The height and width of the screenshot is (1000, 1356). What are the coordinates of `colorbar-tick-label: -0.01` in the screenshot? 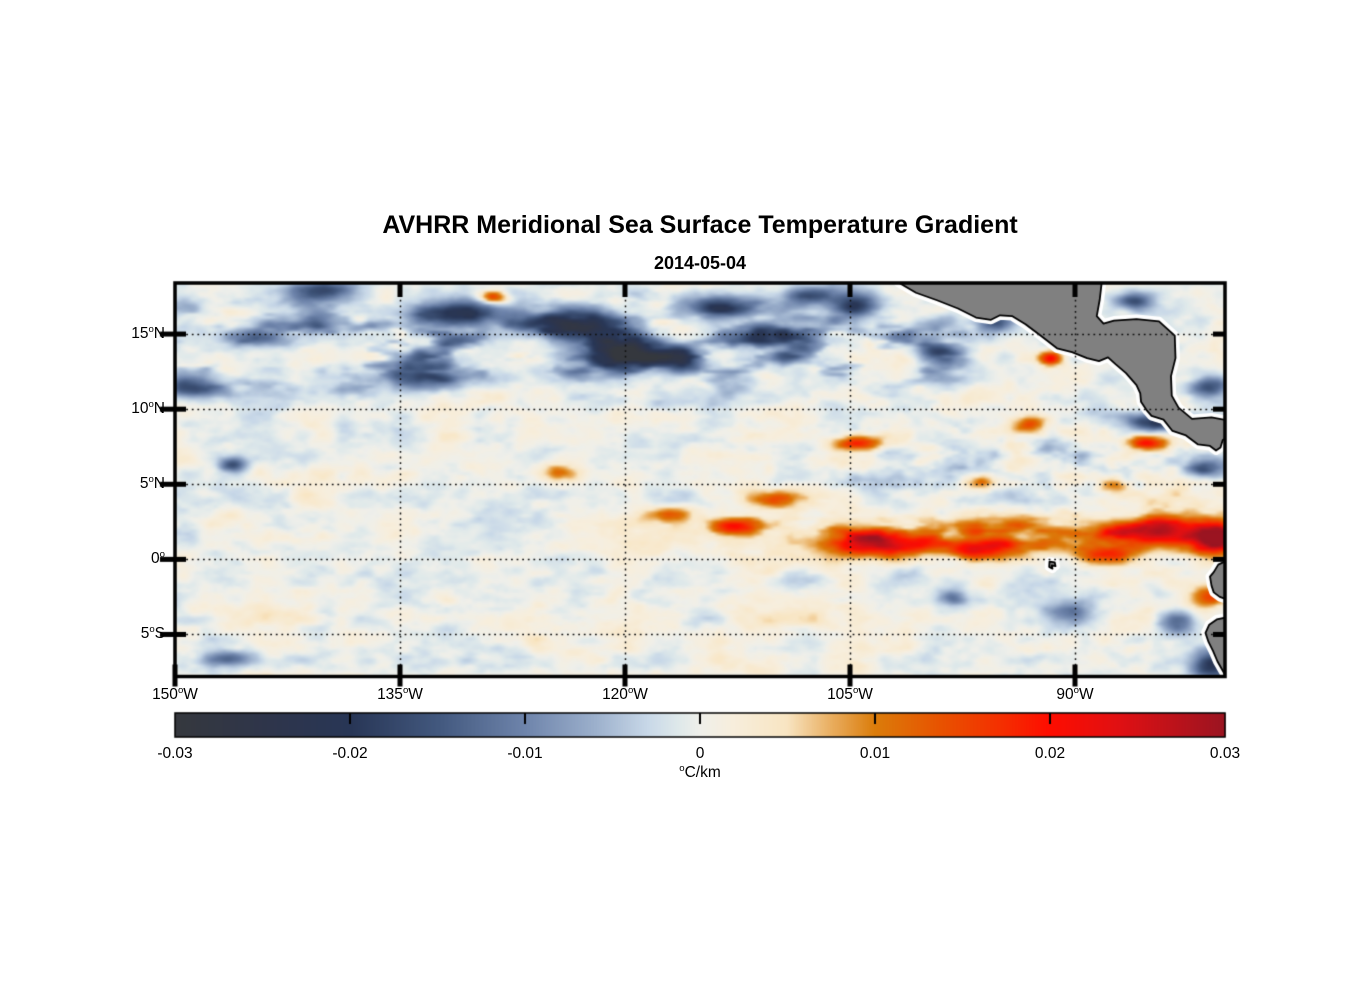 It's located at (525, 753).